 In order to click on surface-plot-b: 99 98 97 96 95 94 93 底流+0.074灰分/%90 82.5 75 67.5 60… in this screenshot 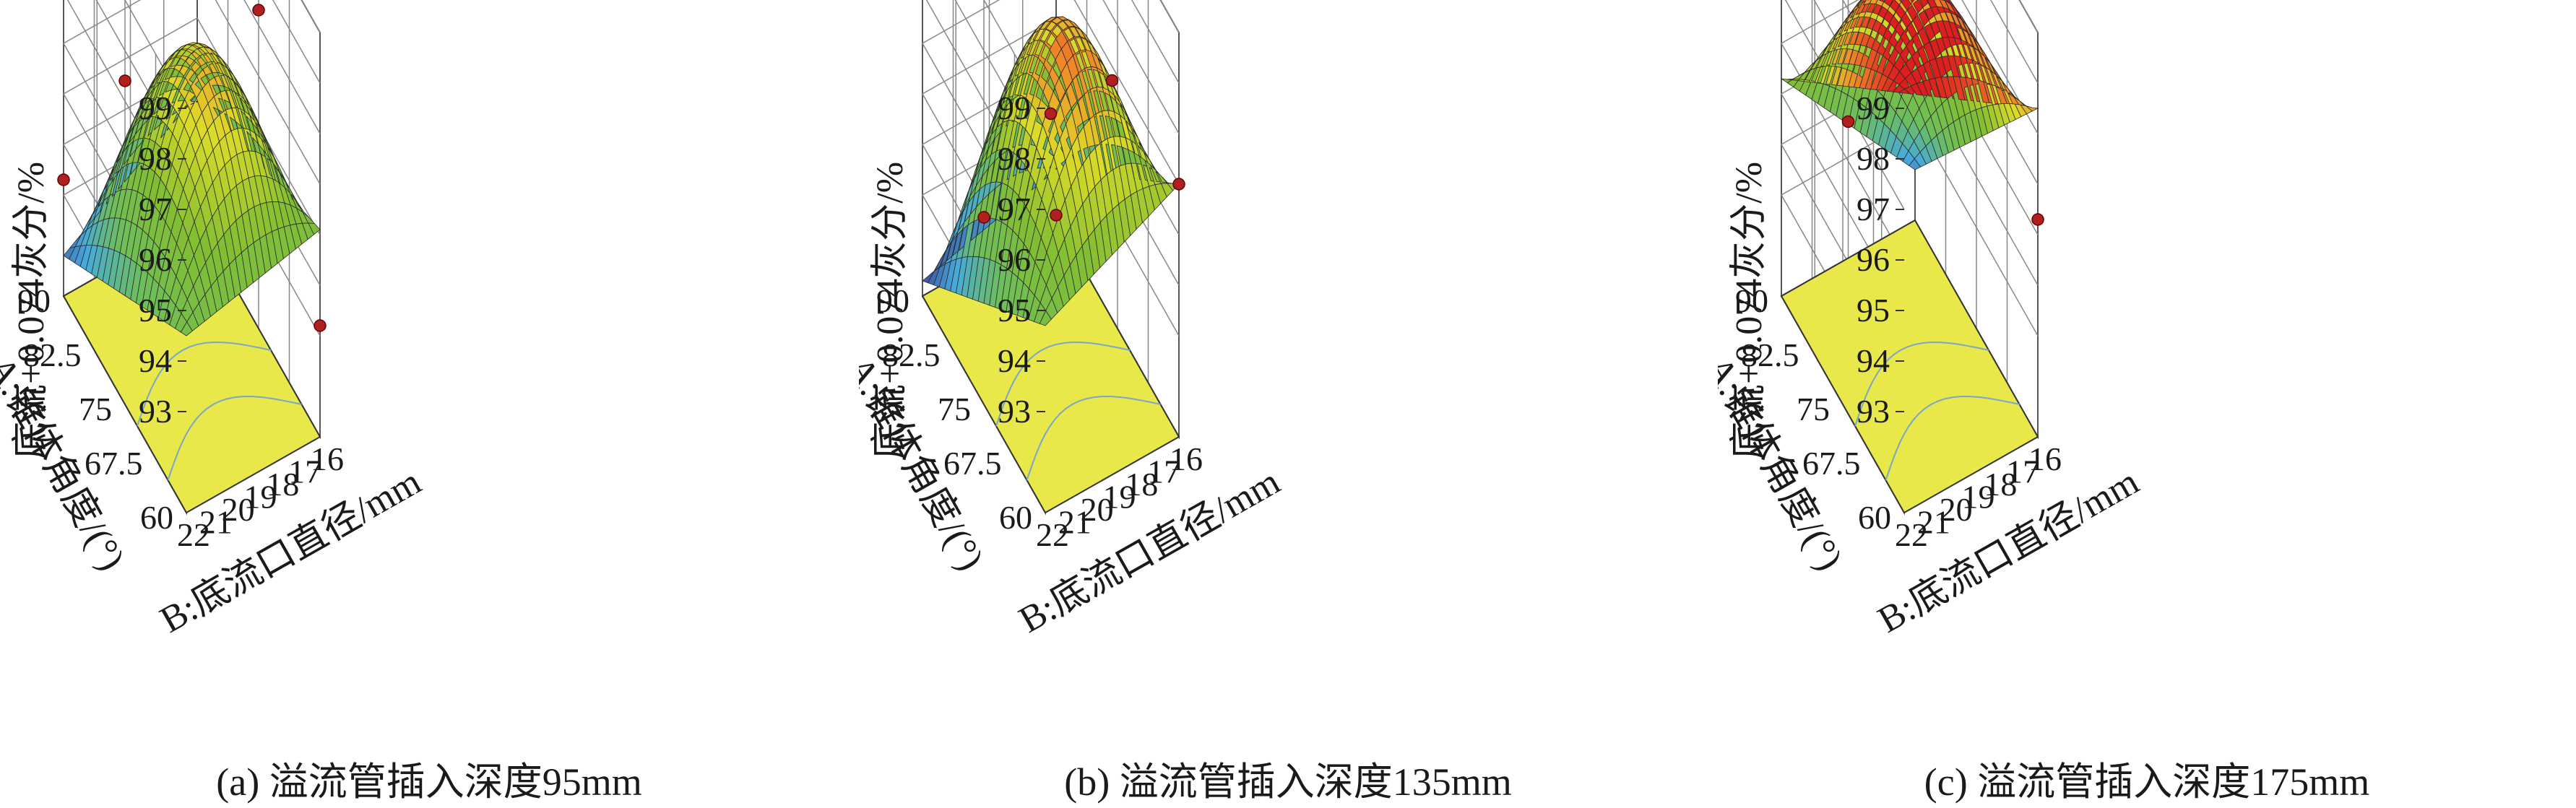, I will do `click(1073, 320)`.